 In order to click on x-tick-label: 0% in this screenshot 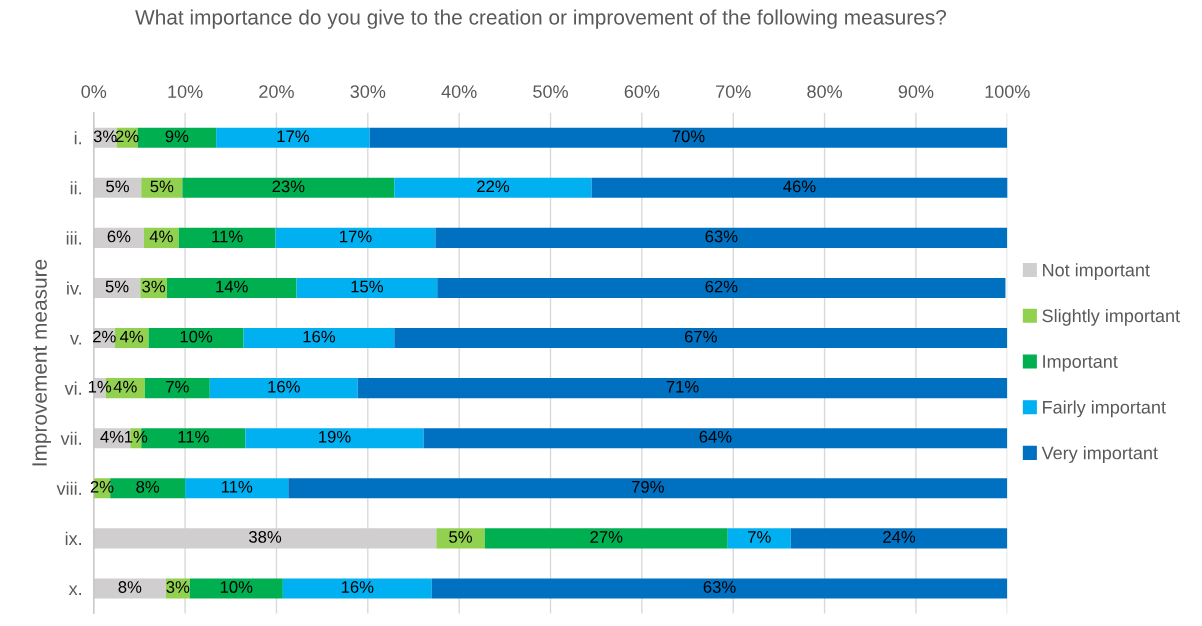, I will do `click(94, 91)`.